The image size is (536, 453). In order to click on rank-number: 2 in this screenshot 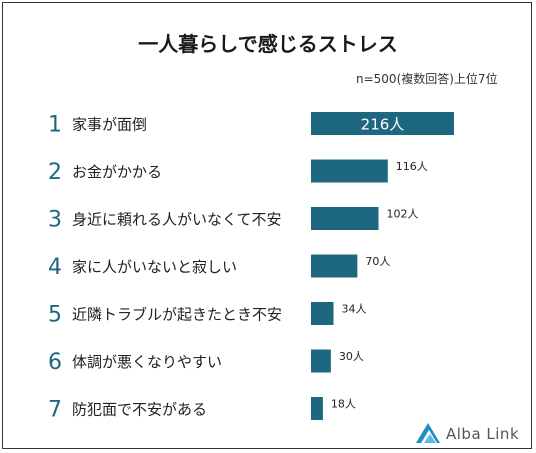, I will do `click(55, 172)`.